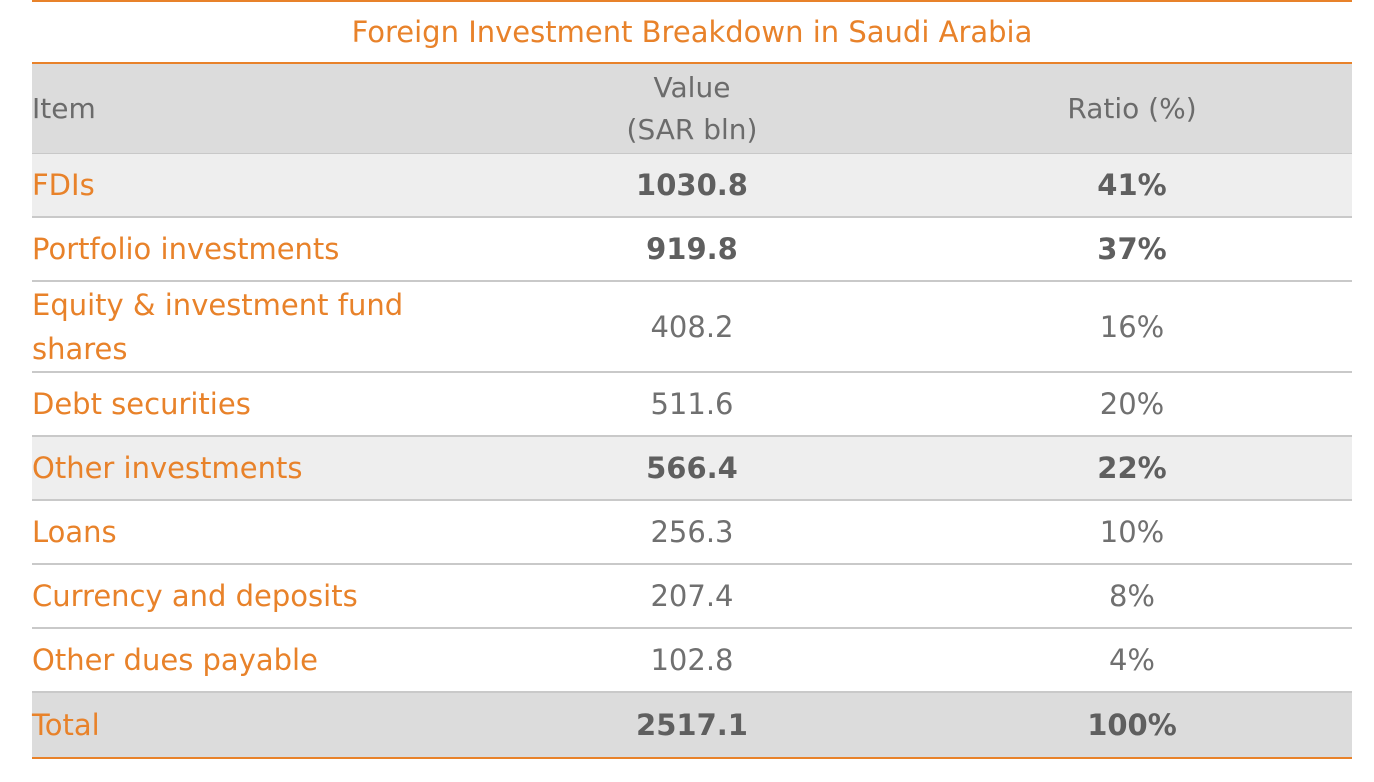 Image resolution: width=1374 pixels, height=782 pixels. I want to click on row-item: Other dues payable, so click(175, 660).